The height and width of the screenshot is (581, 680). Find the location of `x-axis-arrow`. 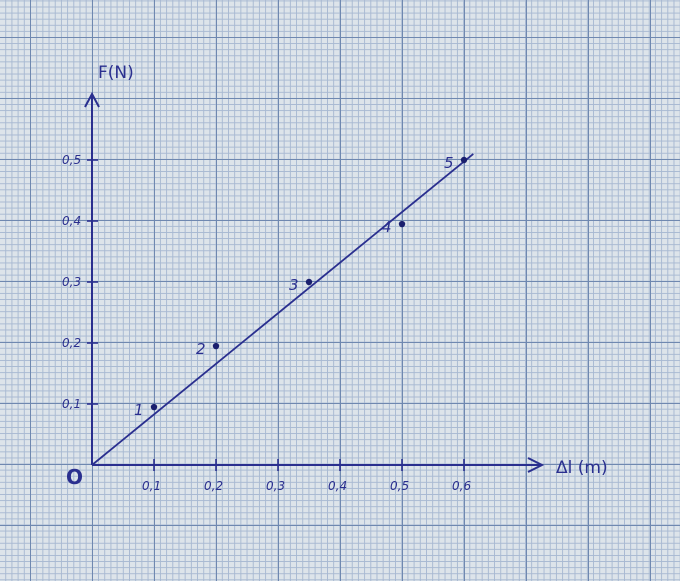

x-axis-arrow is located at coordinates (536, 465).